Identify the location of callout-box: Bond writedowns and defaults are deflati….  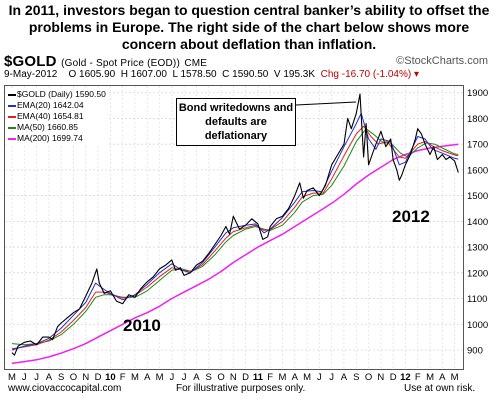
(236, 122).